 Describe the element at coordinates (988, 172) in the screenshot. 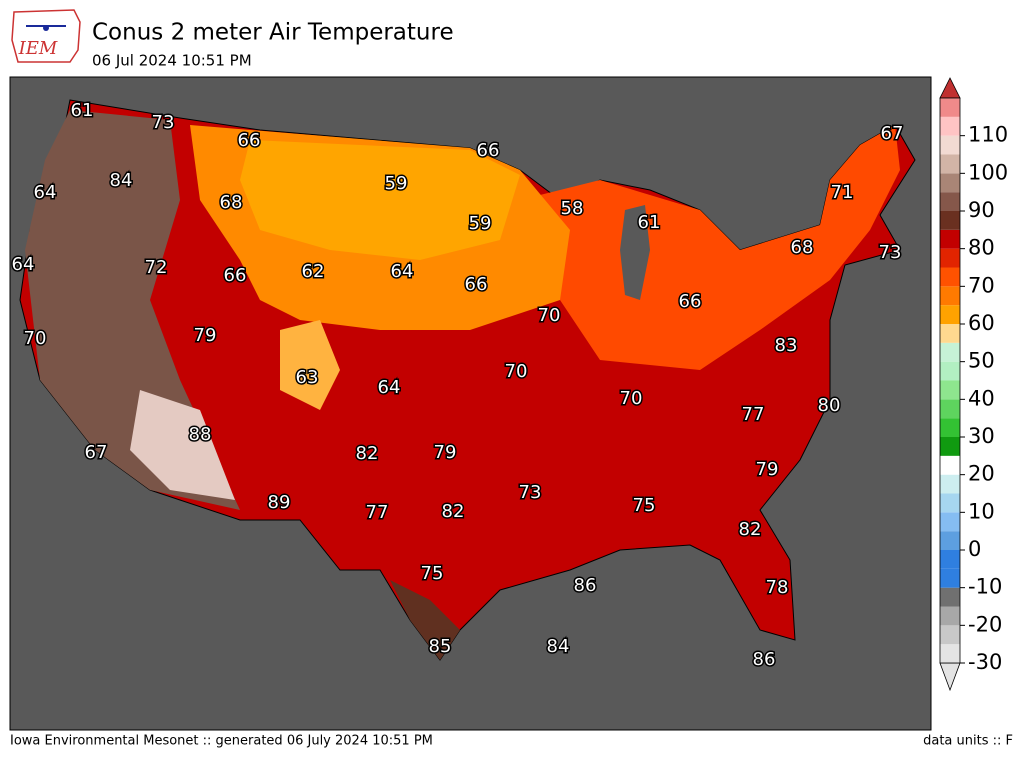

I see `colorbar-tick-label: 100` at that location.